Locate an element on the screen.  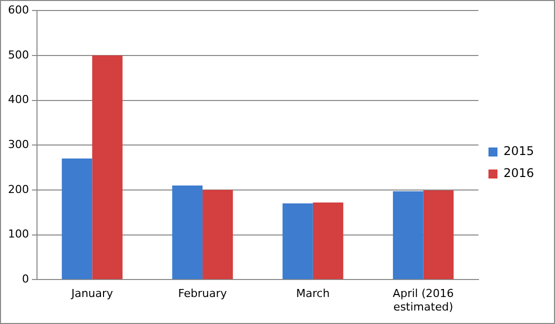
y-tick-label: 600 is located at coordinates (18, 9).